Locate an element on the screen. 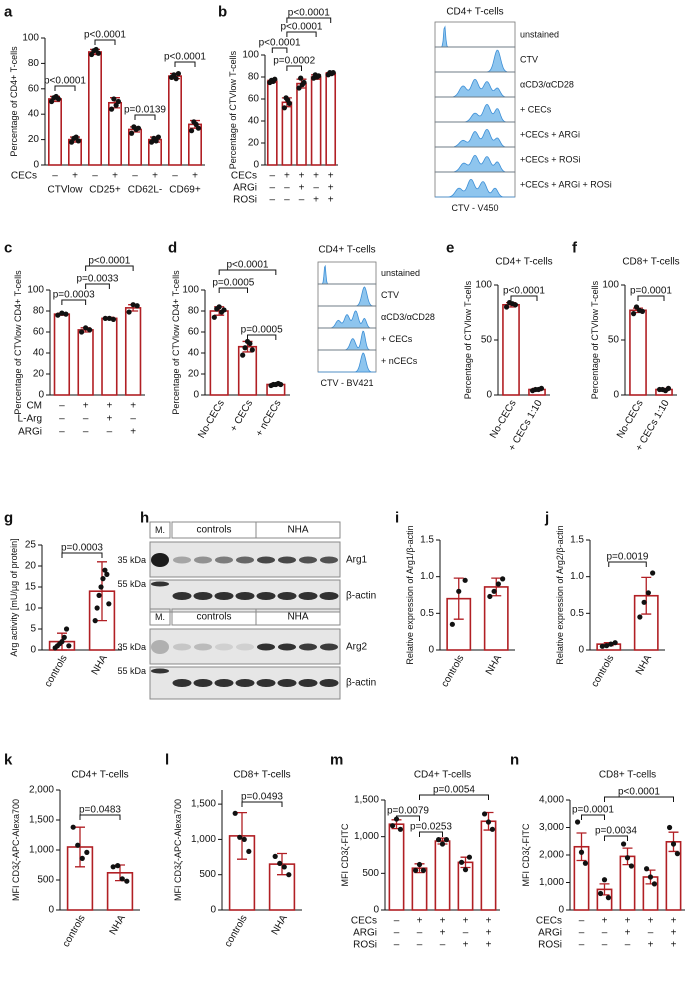  chart-title: CD4+ T-cells is located at coordinates (523, 262).